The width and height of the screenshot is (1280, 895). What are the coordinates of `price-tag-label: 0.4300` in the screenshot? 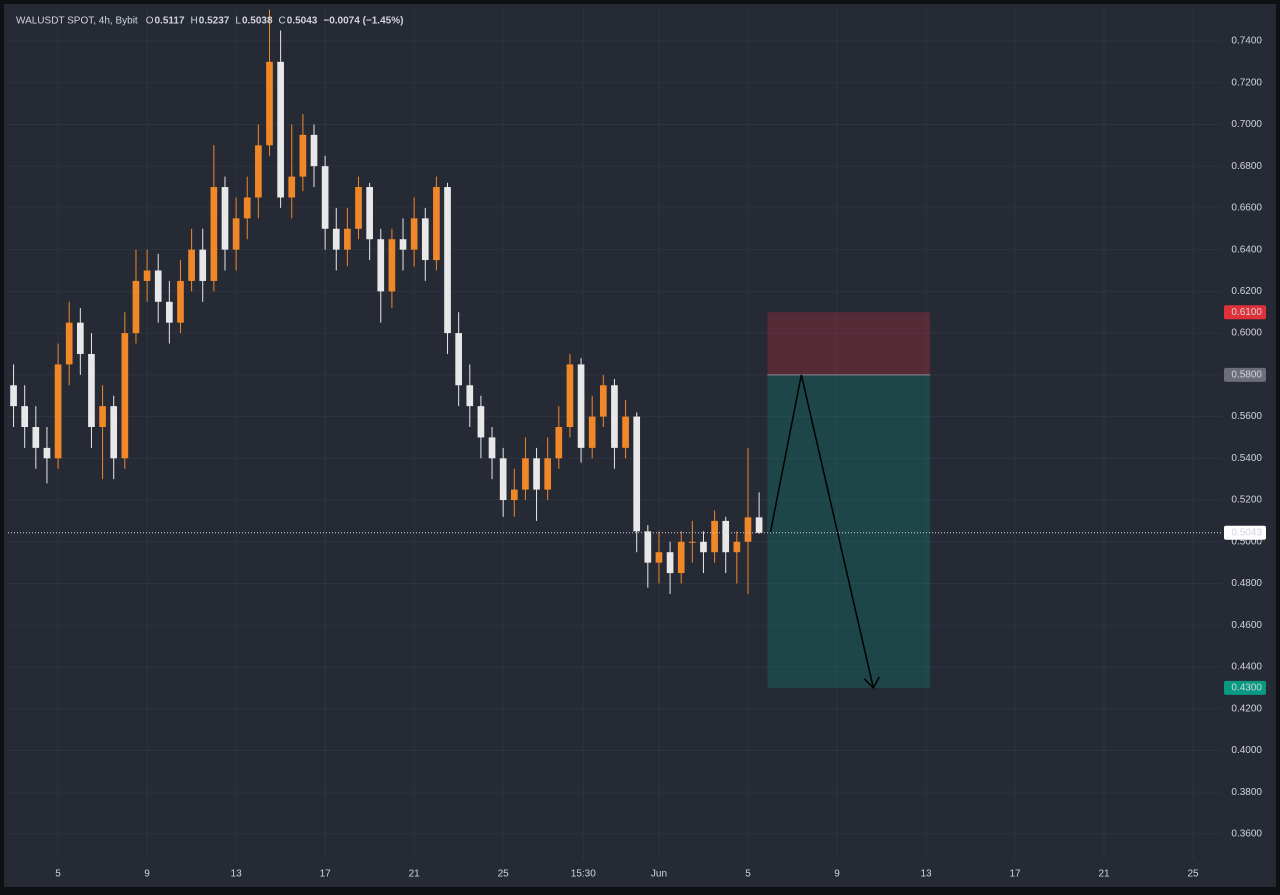 It's located at (1246, 687).